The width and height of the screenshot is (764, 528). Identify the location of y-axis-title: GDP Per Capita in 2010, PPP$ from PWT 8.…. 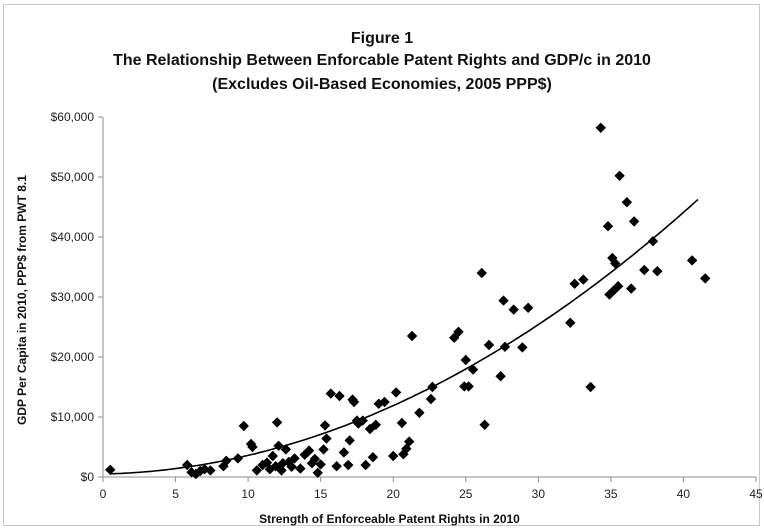
(22, 300).